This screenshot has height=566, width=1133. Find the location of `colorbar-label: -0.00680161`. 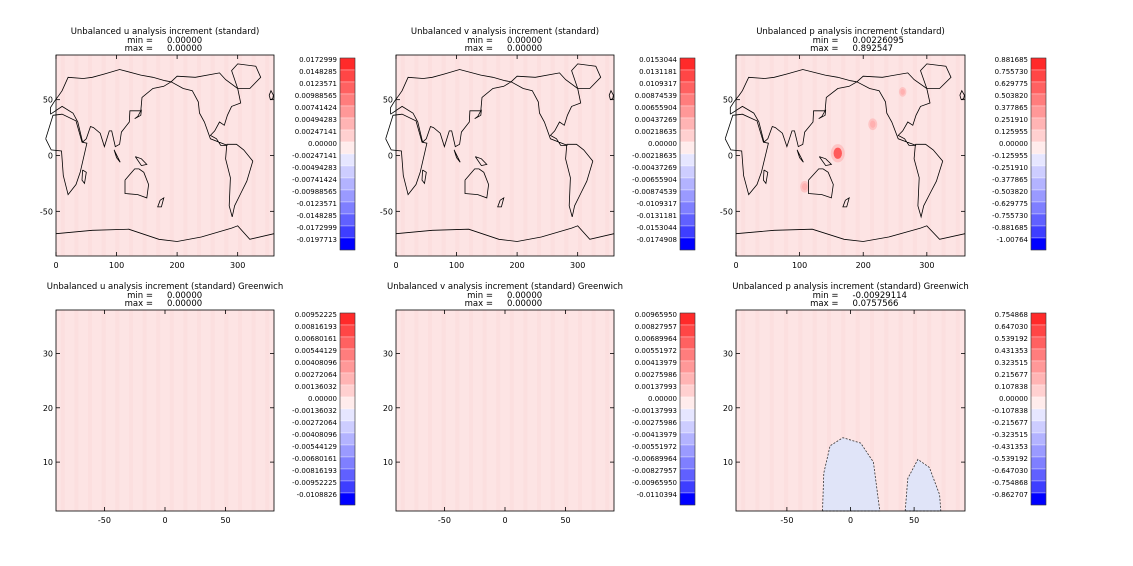

colorbar-label: -0.00680161 is located at coordinates (314, 459).